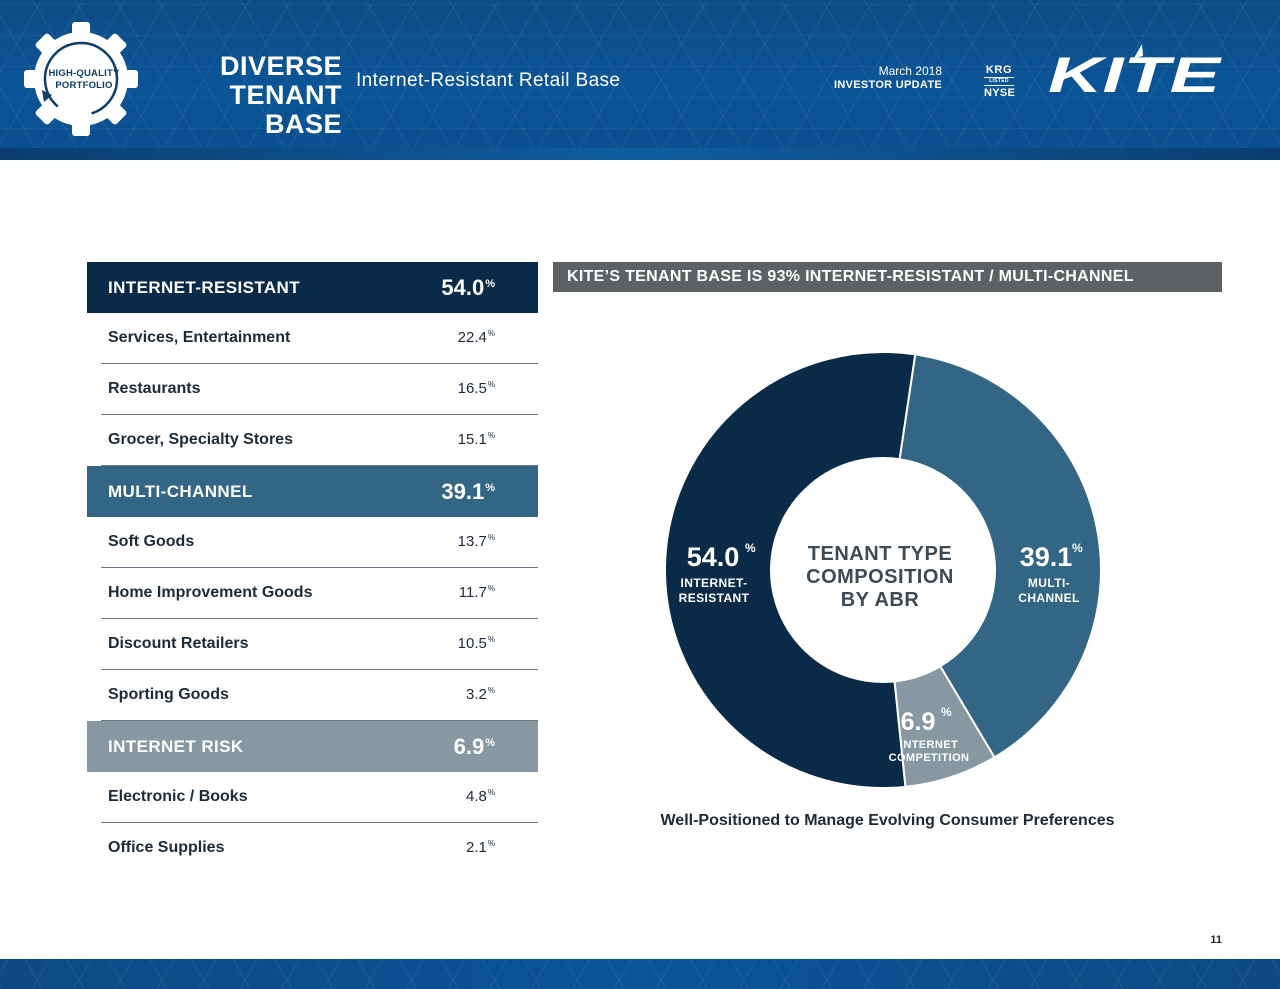  What do you see at coordinates (319, 593) in the screenshot?
I see `table-row: Home Improvement Goods 11.7%` at bounding box center [319, 593].